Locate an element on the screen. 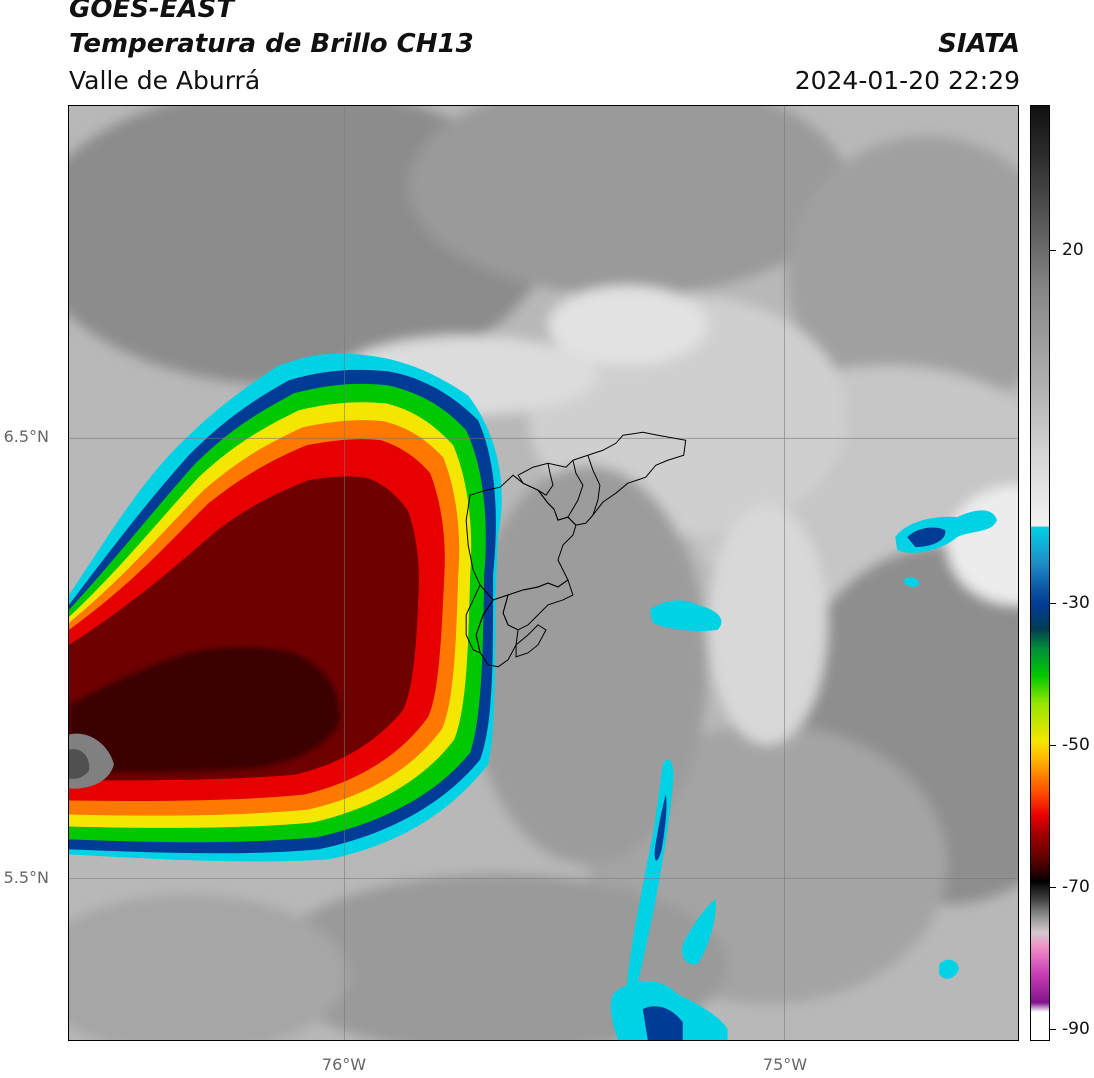  lon-label-75w: 75°W is located at coordinates (785, 1064).